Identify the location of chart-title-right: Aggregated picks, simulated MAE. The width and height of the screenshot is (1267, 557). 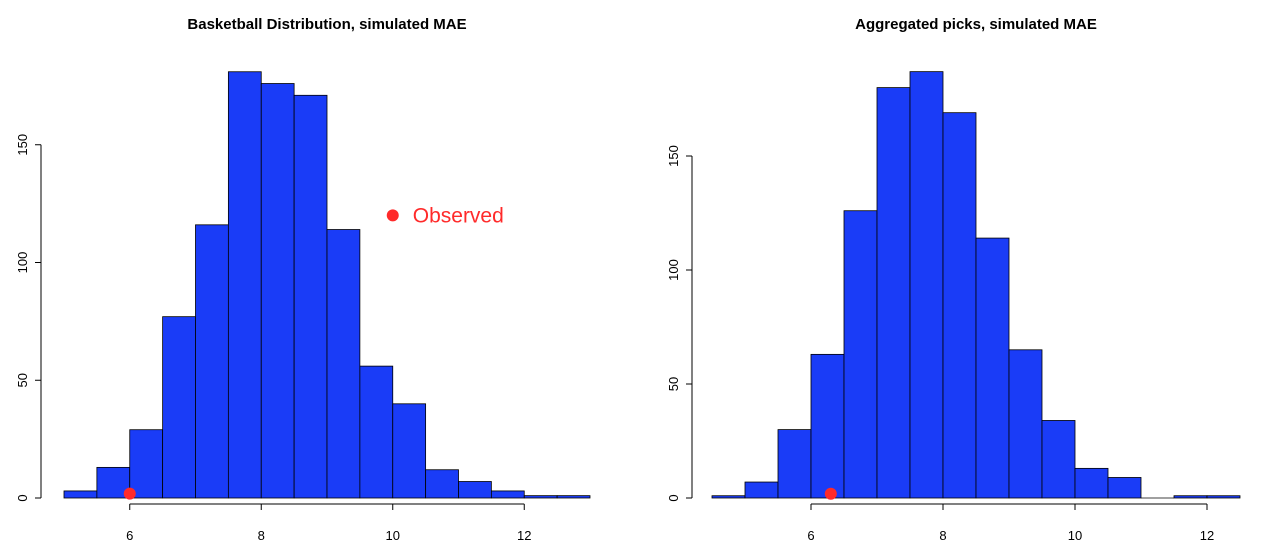
(976, 24).